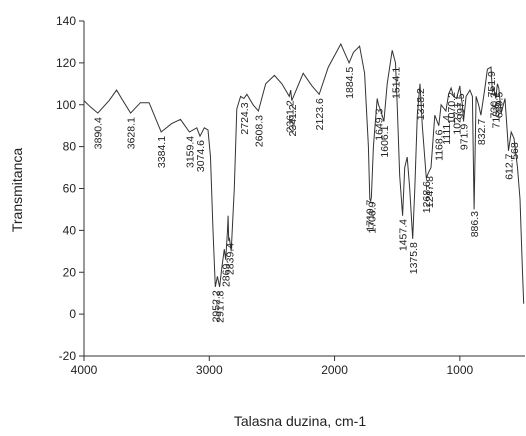 Image resolution: width=526 pixels, height=436 pixels. I want to click on peak-label: 971.9, so click(464, 137).